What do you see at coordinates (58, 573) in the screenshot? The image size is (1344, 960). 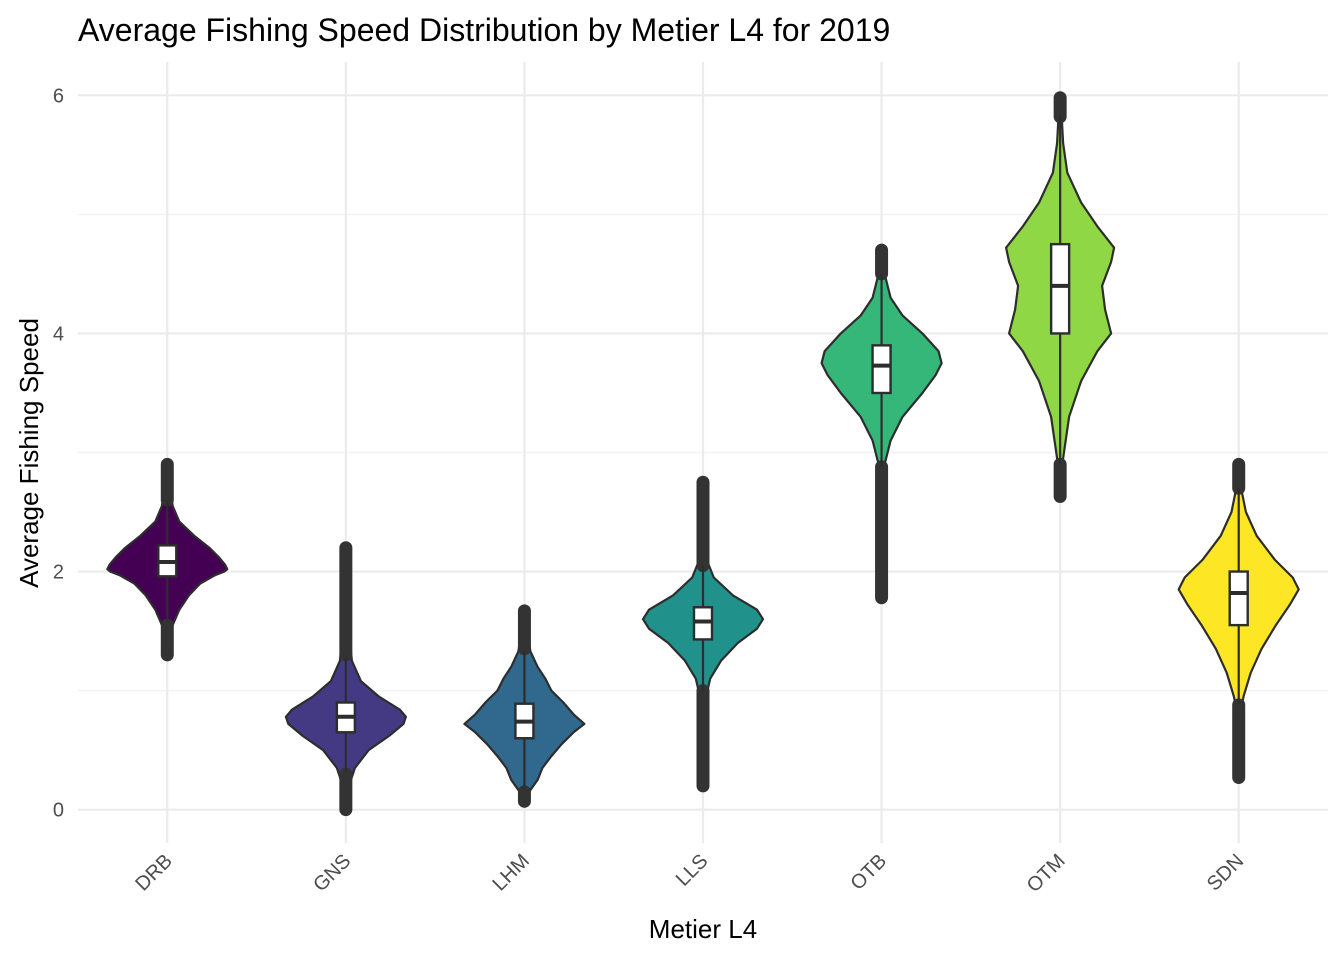 I see `y-tick-label: 2` at bounding box center [58, 573].